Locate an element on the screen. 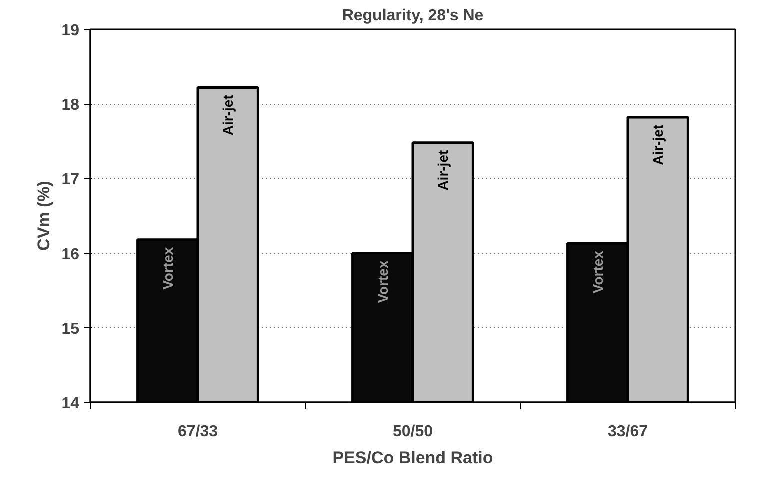 This screenshot has width=761, height=480. y-tick-label: 15 is located at coordinates (71, 329).